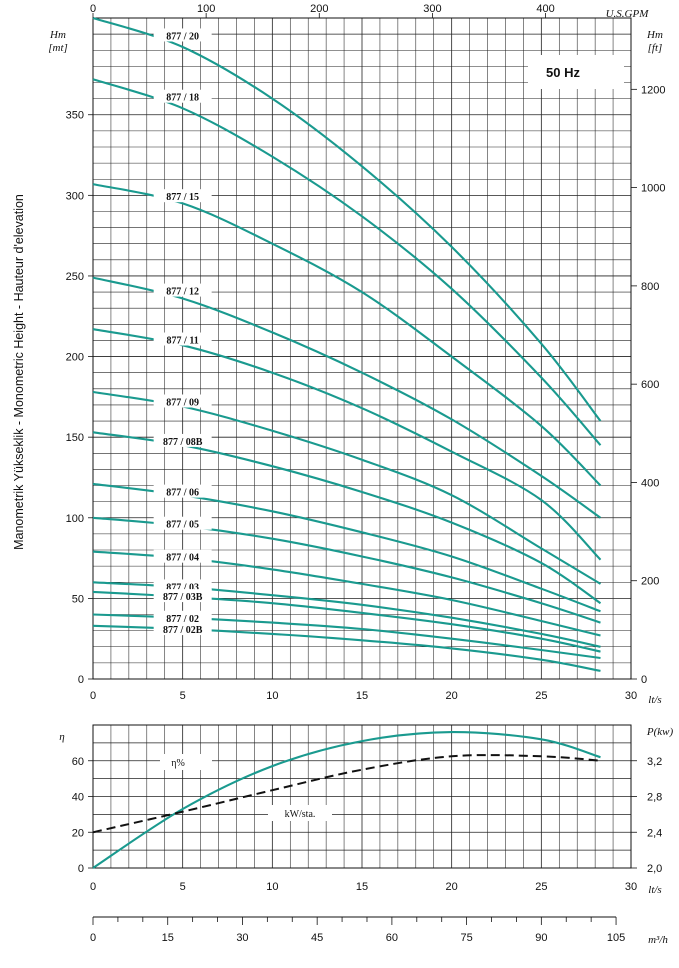 This screenshot has height=968, width=679. Describe the element at coordinates (81, 680) in the screenshot. I see `y-tick-label: 0` at that location.